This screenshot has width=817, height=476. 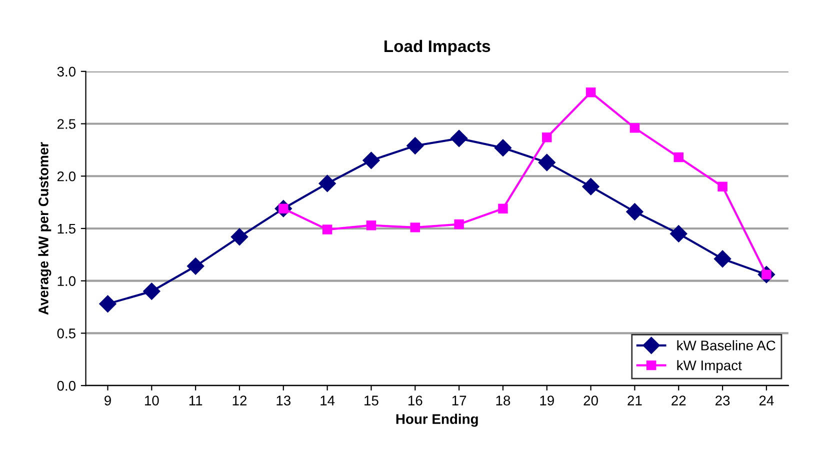 I want to click on x-tick-label: 13, so click(x=283, y=401).